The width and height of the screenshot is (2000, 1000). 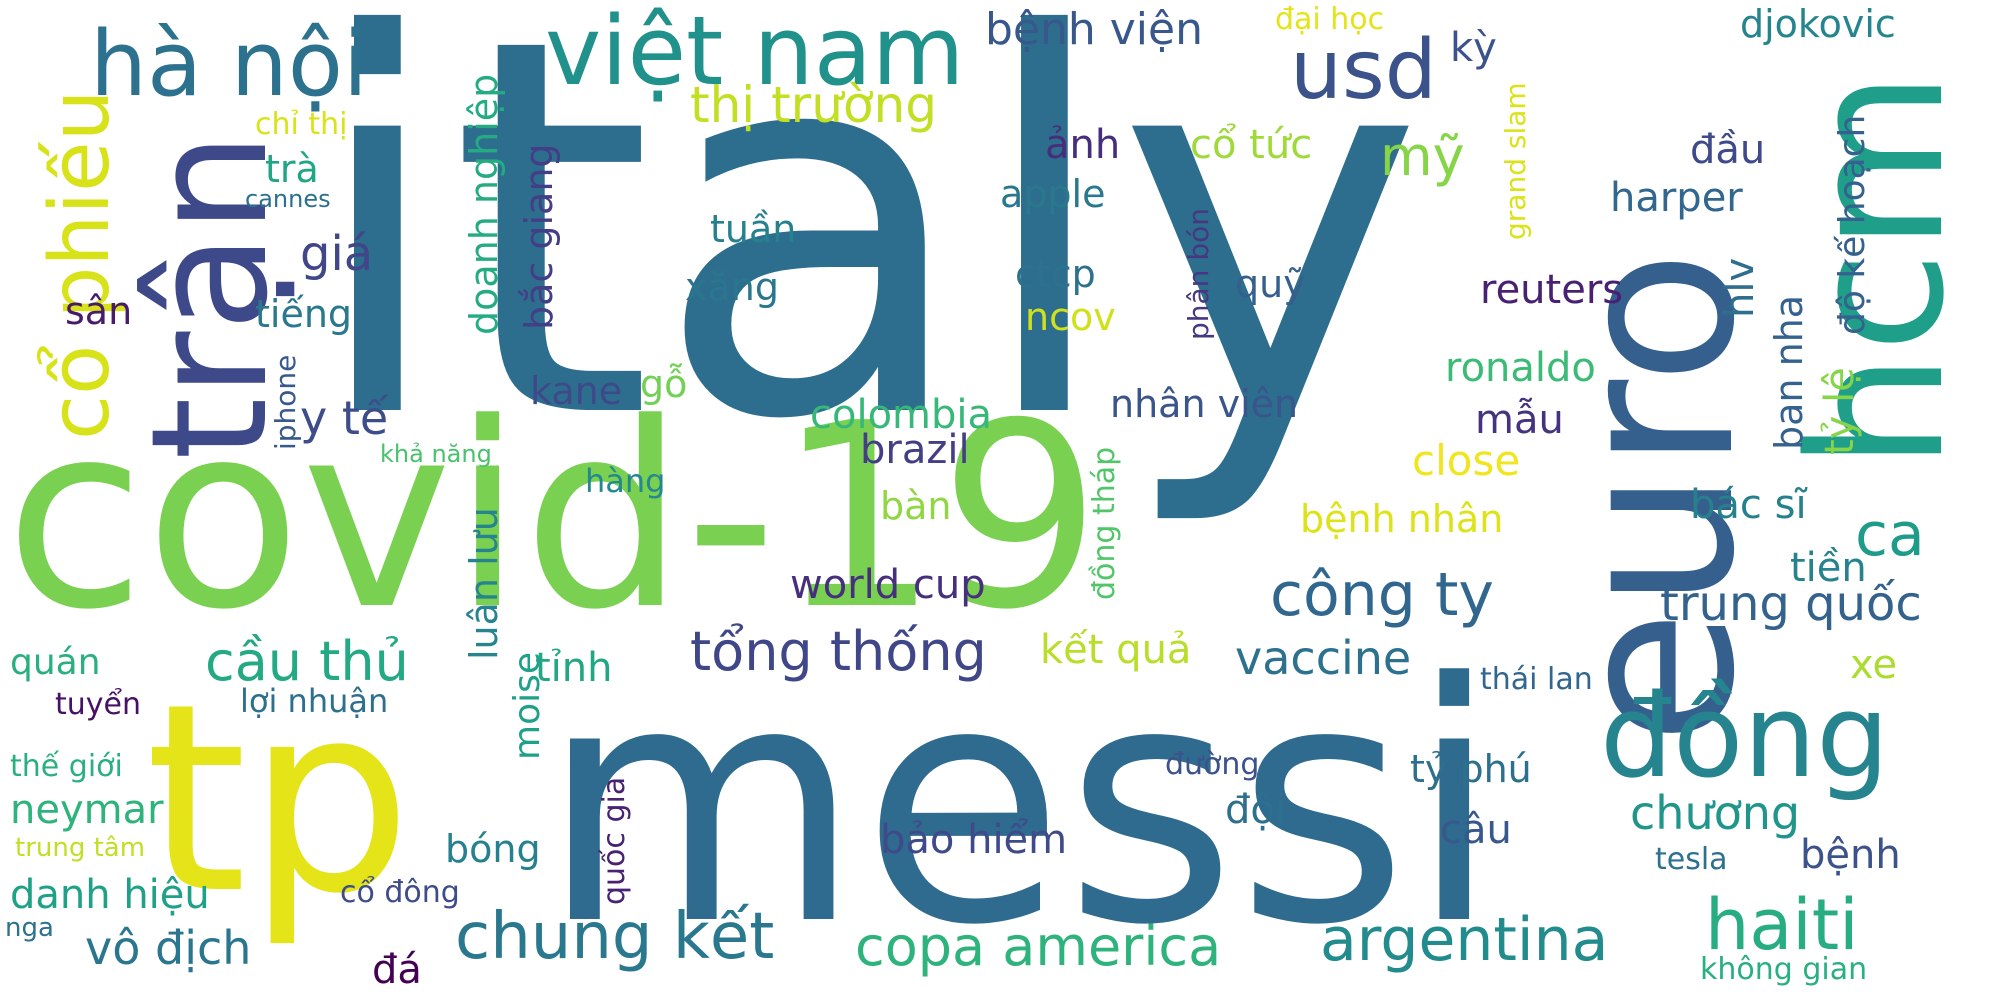 What do you see at coordinates (1745, 737) in the screenshot?
I see `word-dong: đồng` at bounding box center [1745, 737].